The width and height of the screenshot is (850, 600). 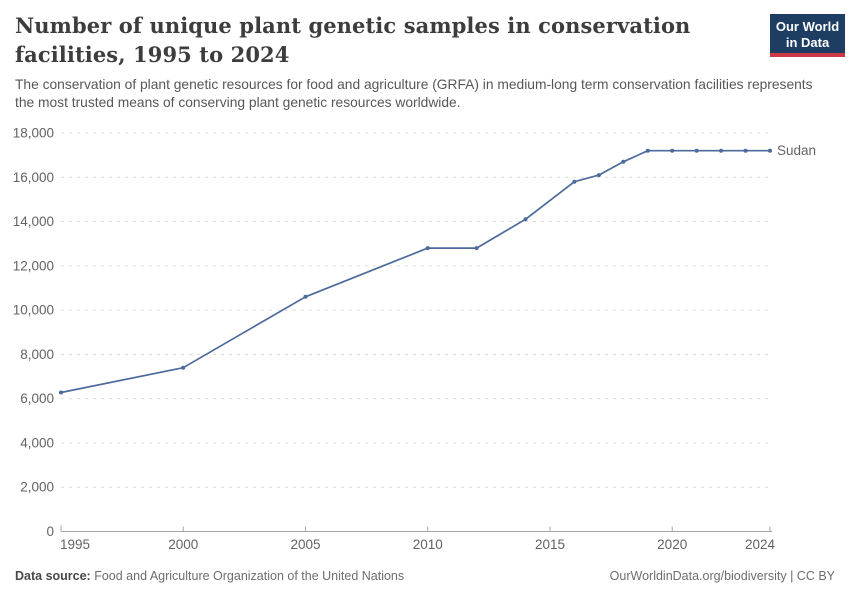 I want to click on data-source-label: Data source:, so click(x=53, y=576).